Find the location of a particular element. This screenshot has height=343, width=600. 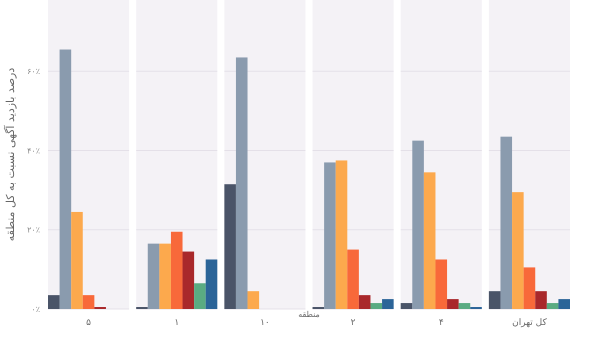

y-tick-label: ۲۰٪ is located at coordinates (33, 230).